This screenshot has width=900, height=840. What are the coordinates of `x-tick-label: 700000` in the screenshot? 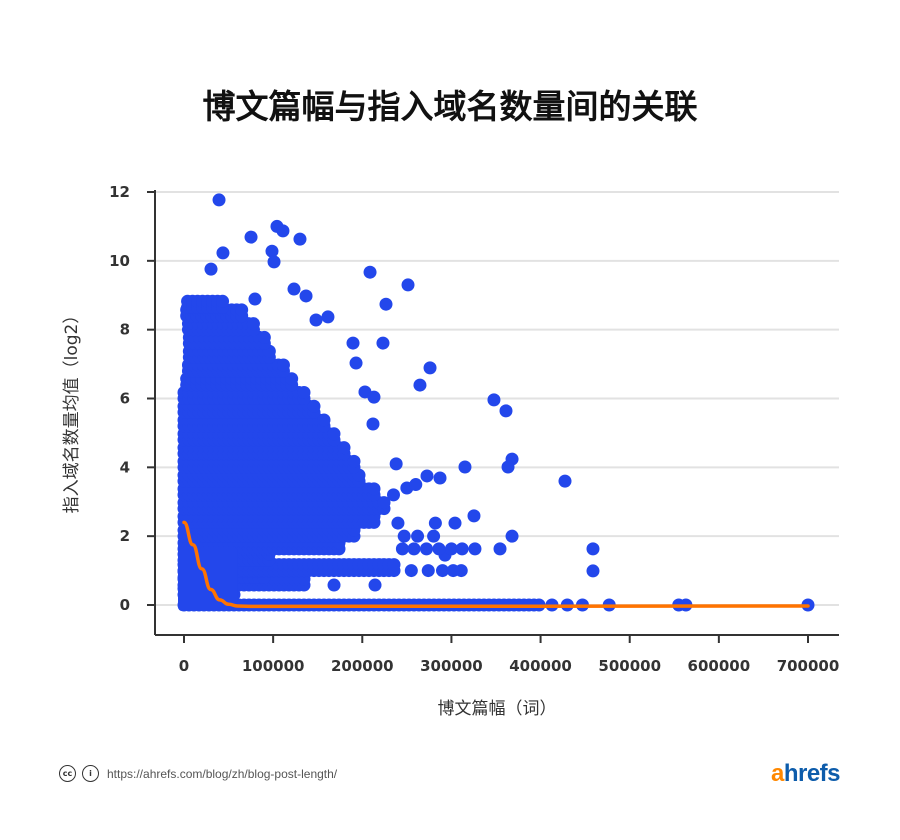 It's located at (808, 666).